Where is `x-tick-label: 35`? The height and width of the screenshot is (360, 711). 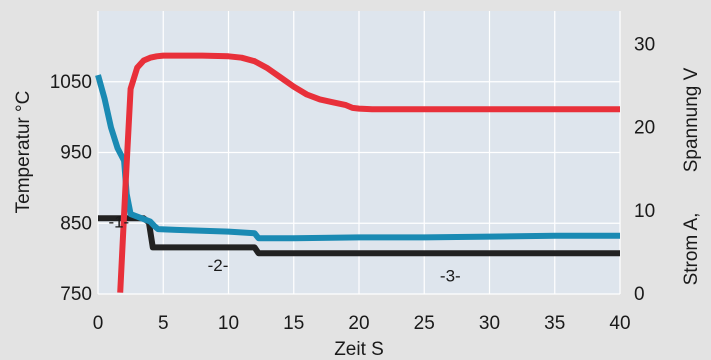 x-tick-label: 35 is located at coordinates (554, 323).